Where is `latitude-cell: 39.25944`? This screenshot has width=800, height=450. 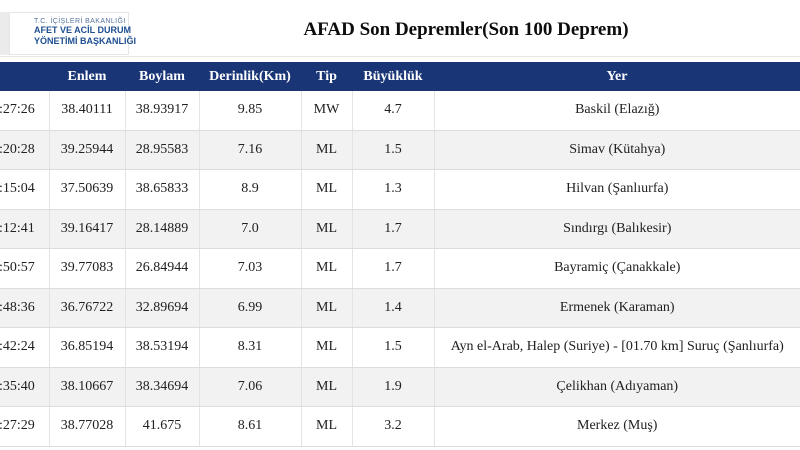 latitude-cell: 39.25944 is located at coordinates (87, 150).